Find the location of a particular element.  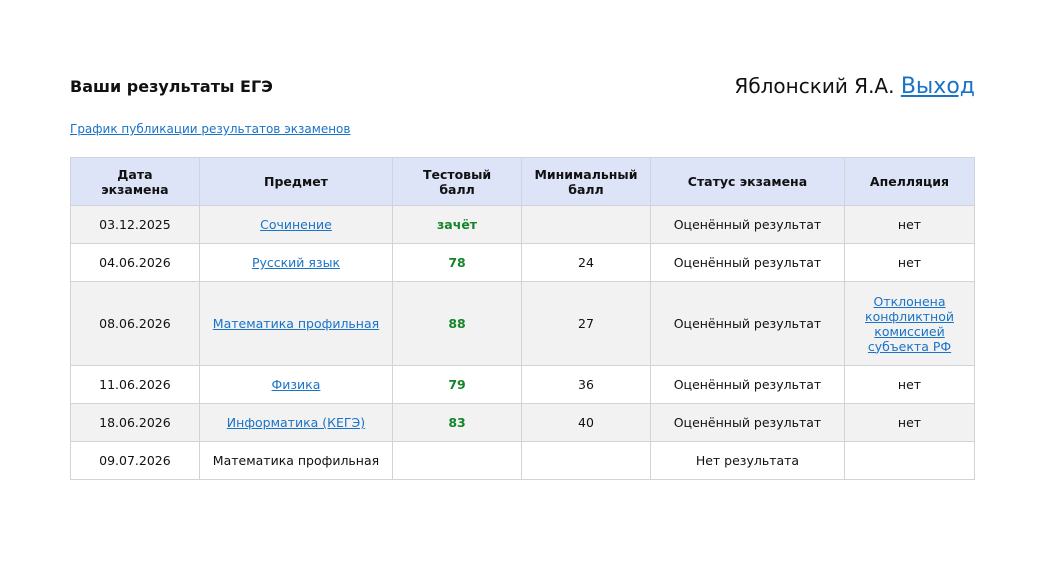

subject-link: Информатика (КЕГЭ) is located at coordinates (296, 422).